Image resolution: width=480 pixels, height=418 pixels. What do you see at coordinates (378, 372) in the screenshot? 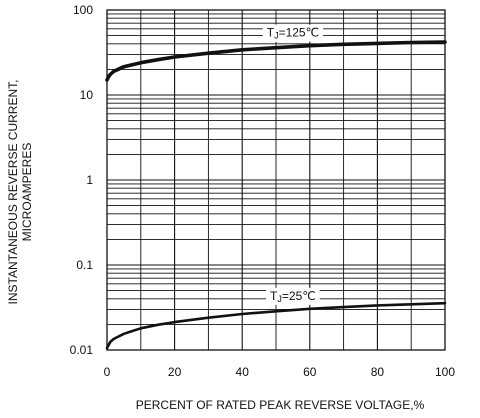
I see `x-tick-label: 80` at bounding box center [378, 372].